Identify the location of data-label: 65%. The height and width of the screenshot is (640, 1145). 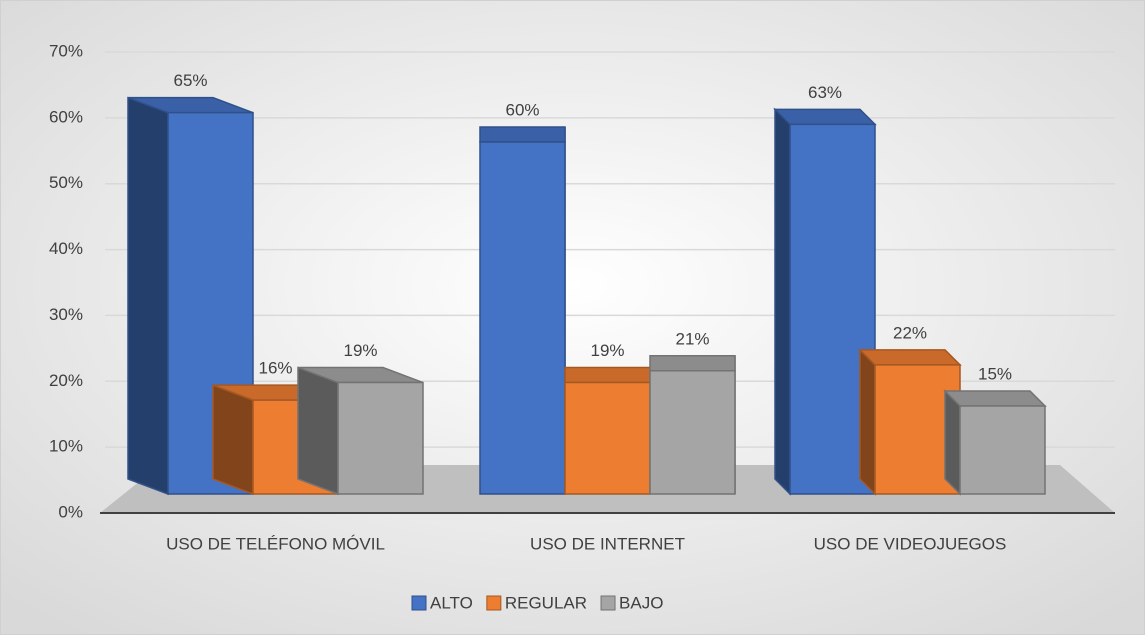
(190, 80).